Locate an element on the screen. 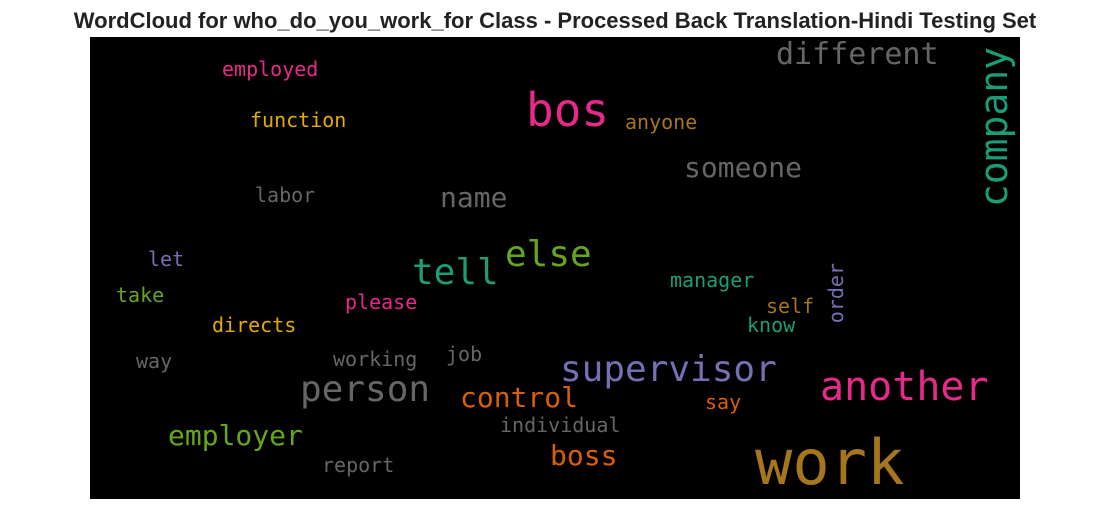 This screenshot has height=511, width=1110. word-name: name is located at coordinates (474, 197).